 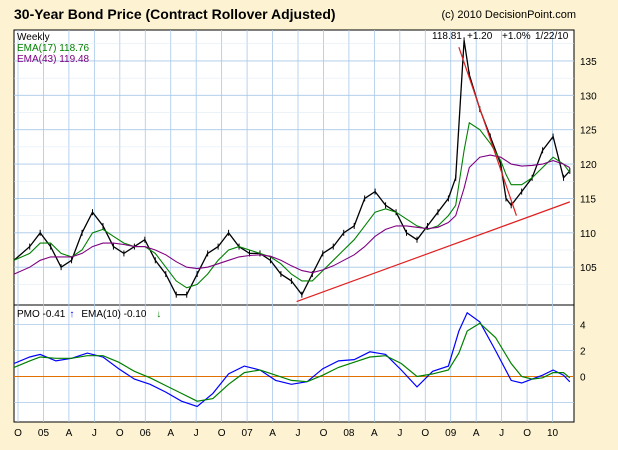 I want to click on indicator-legend-arrow: ↑, so click(x=71, y=314).